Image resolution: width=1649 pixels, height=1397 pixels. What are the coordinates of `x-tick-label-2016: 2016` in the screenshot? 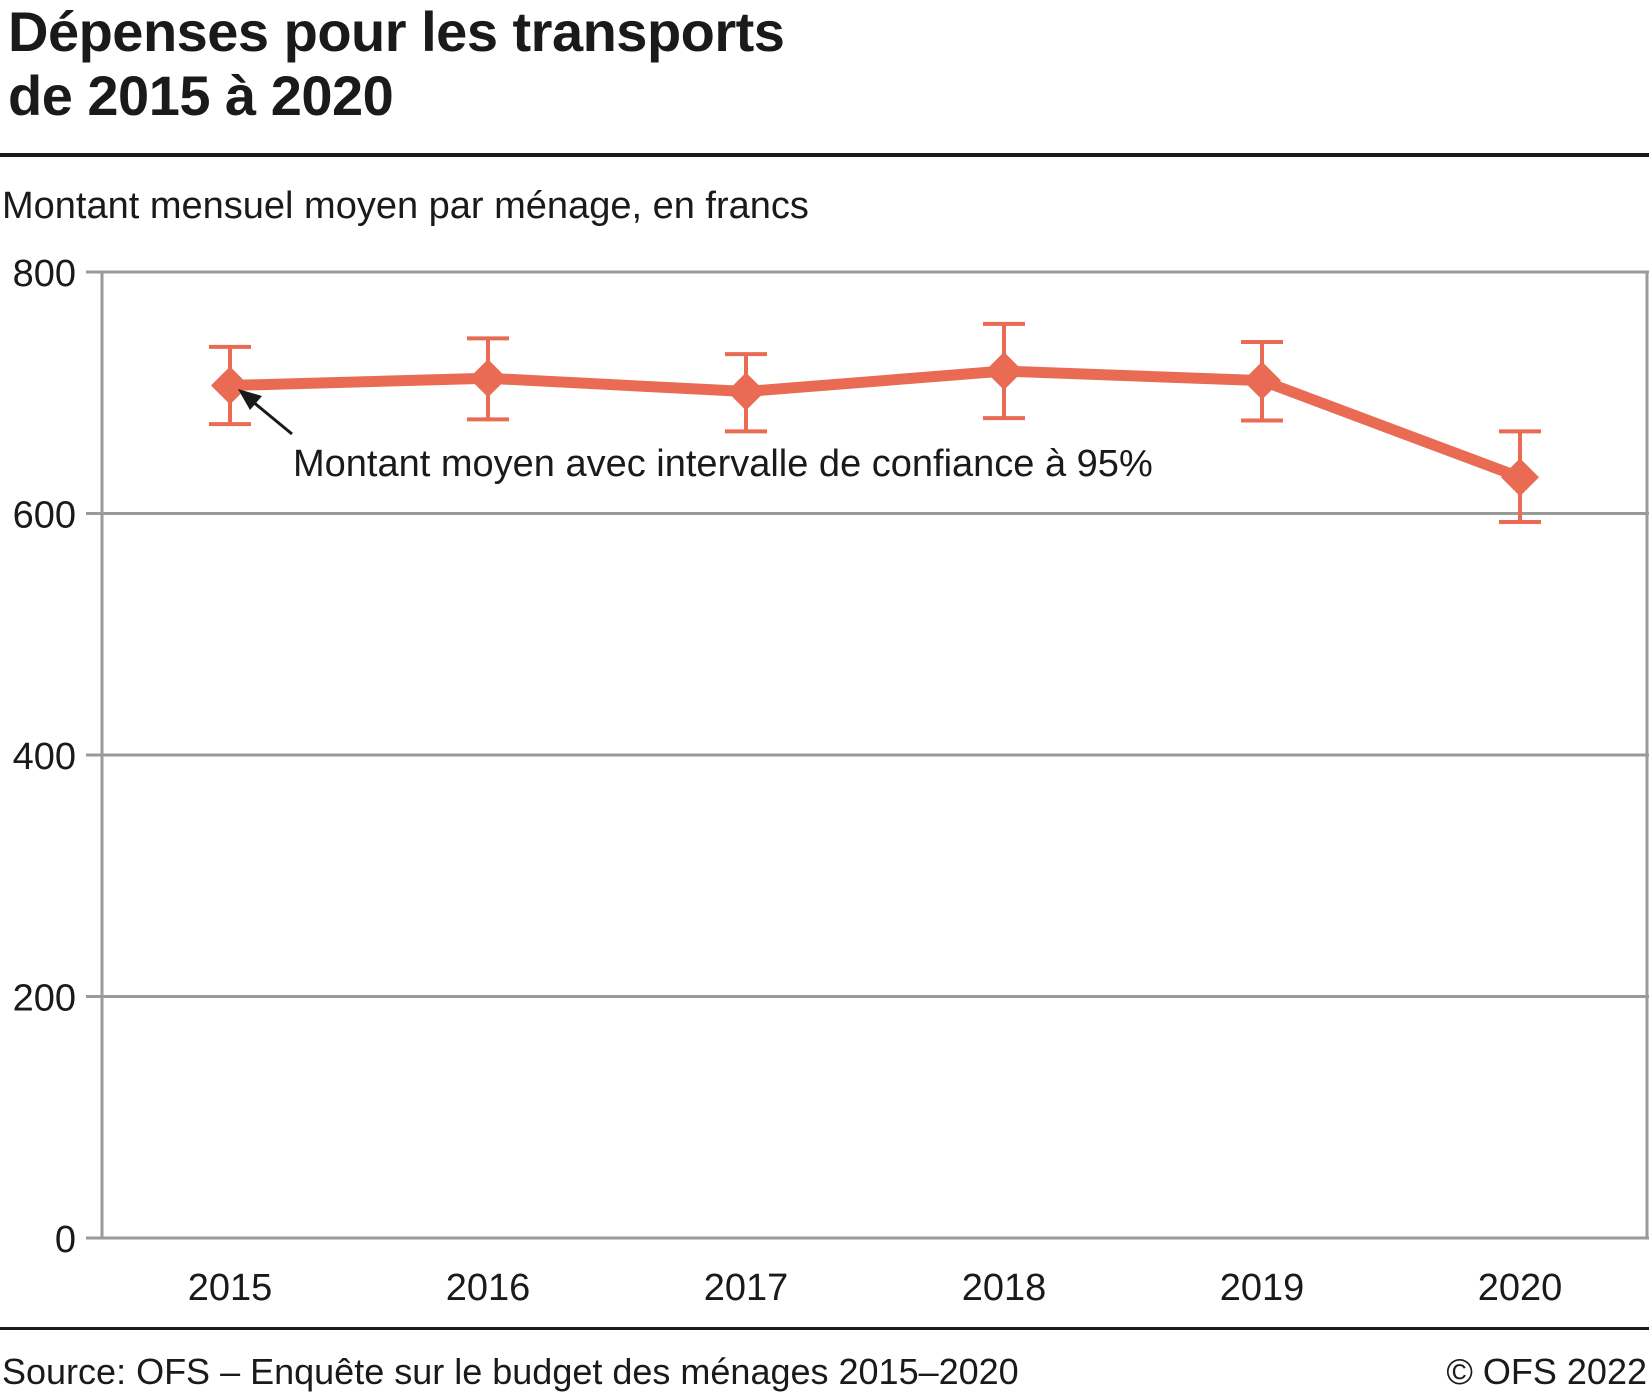 It's located at (488, 1288).